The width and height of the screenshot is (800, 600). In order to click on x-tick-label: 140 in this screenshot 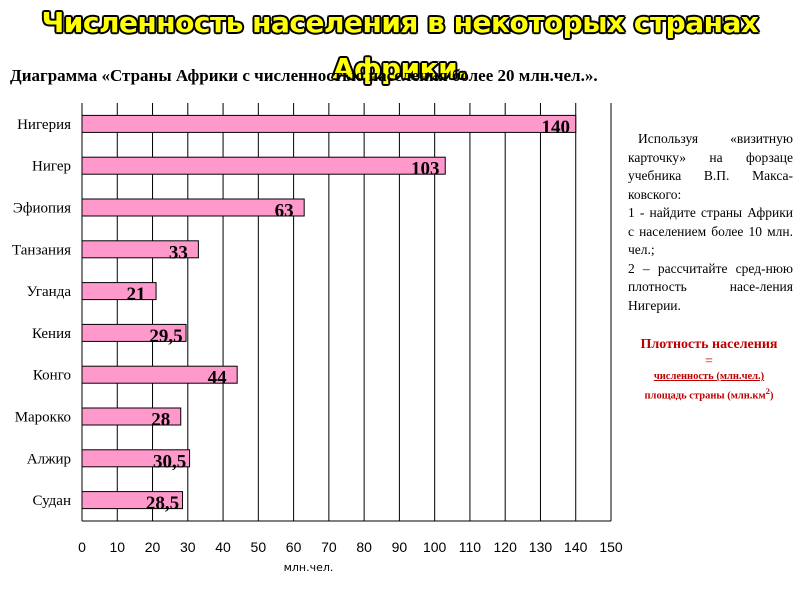, I will do `click(576, 547)`.